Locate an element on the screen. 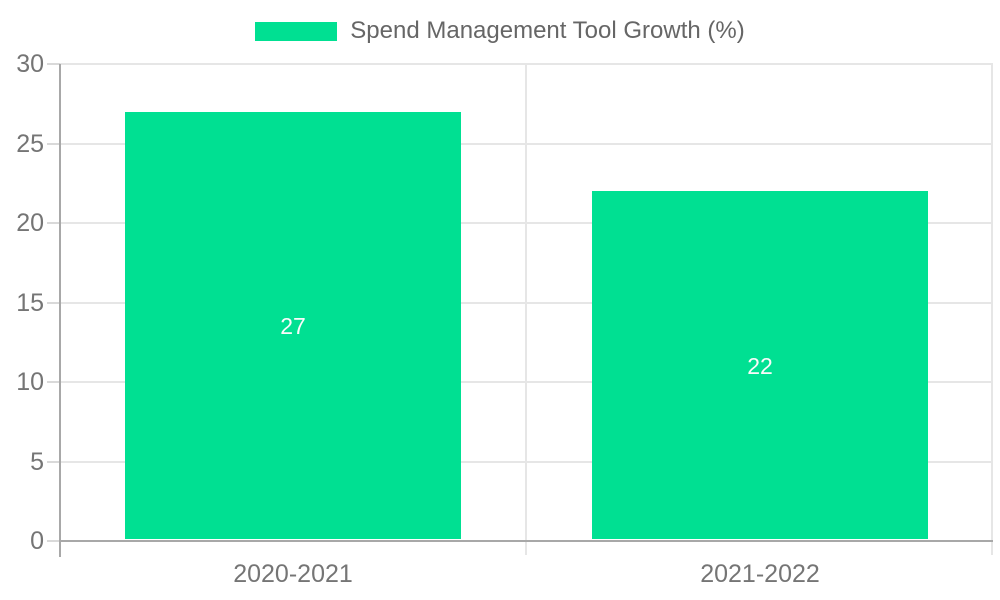 The height and width of the screenshot is (600, 1000). x-axis-label-2021-2022: 2021-2022 is located at coordinates (760, 574).